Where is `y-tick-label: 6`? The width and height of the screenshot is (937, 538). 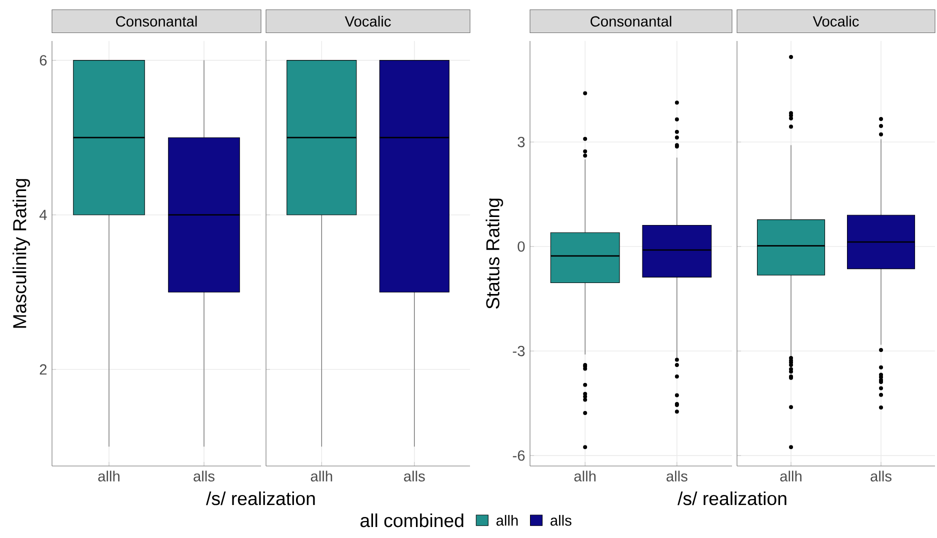 y-tick-label: 6 is located at coordinates (43, 60).